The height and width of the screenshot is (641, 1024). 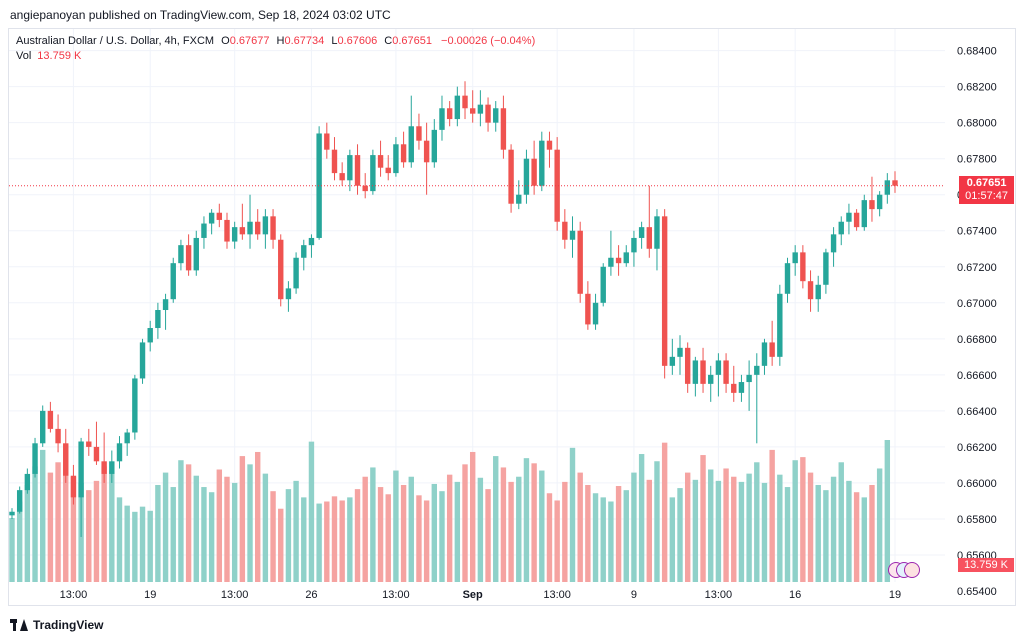 I want to click on economic-events-flag-icon, so click(x=904, y=570).